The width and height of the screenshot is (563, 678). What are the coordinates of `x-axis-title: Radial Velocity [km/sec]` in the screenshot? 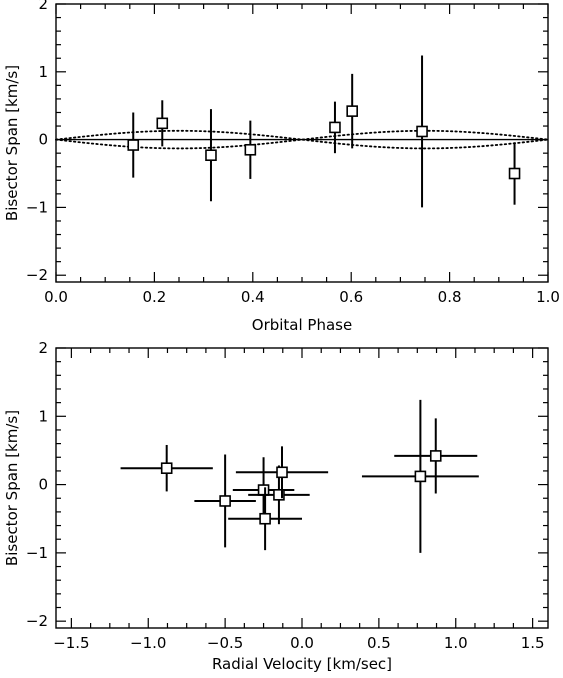 It's located at (302, 664).